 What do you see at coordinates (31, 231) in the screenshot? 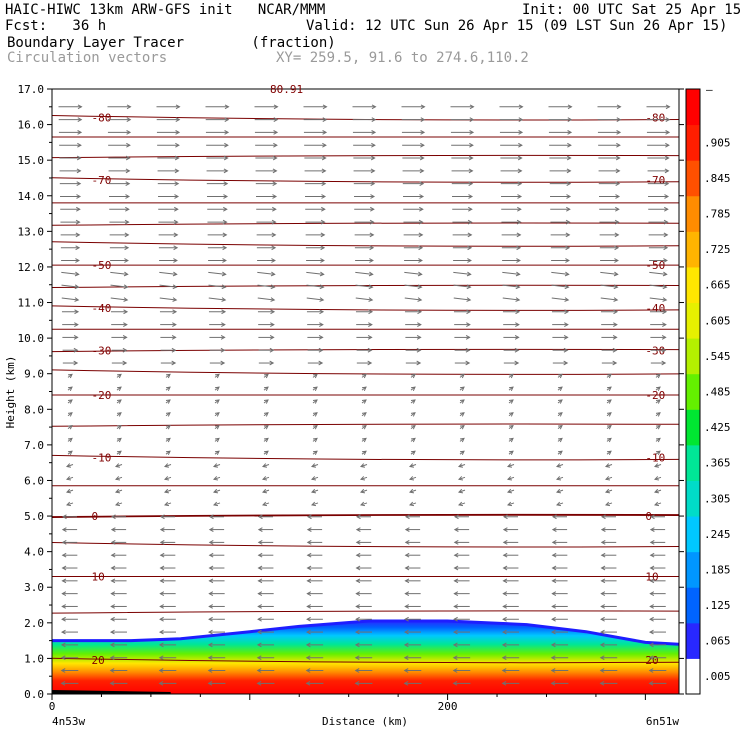
I see `y-tick-label: 13.0` at bounding box center [31, 231].